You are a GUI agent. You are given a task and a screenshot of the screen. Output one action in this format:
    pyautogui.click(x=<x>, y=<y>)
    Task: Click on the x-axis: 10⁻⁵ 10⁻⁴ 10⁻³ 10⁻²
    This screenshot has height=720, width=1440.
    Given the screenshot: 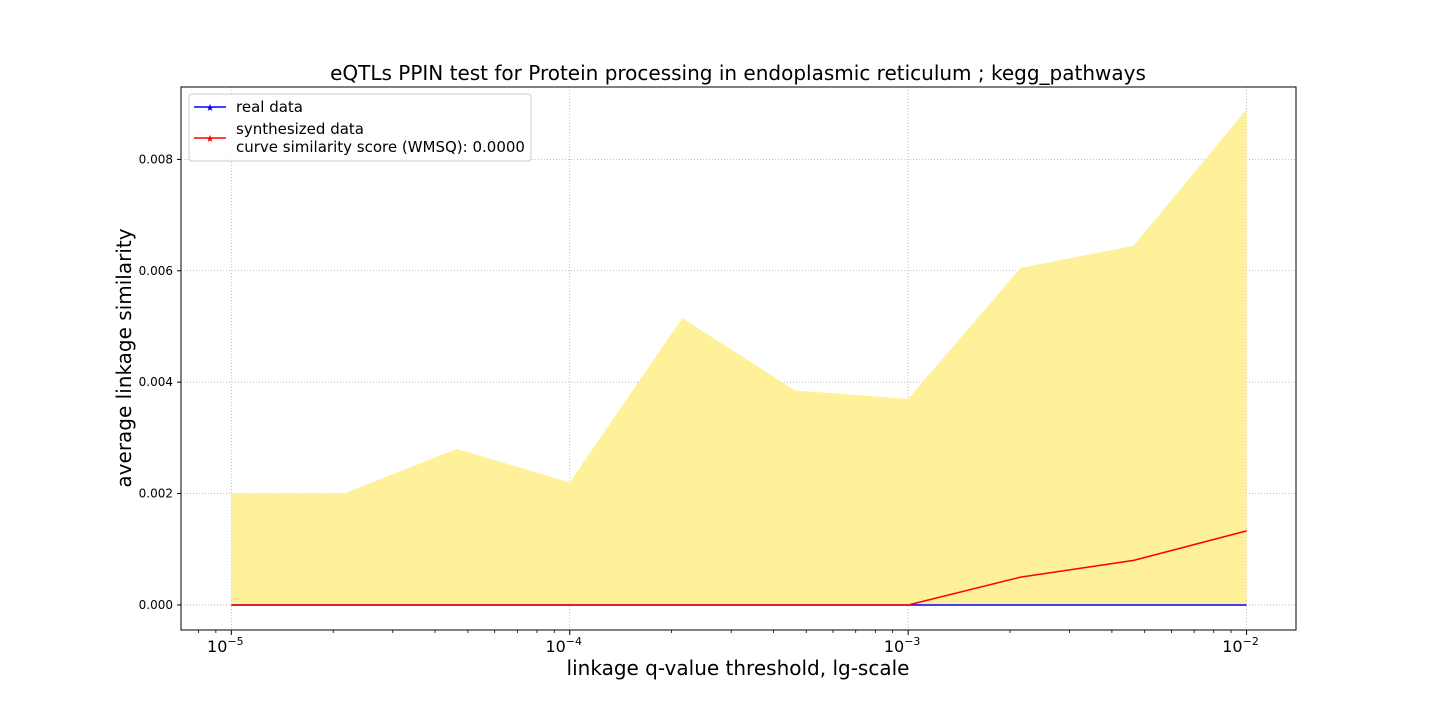 What is the action you would take?
    pyautogui.click(x=728, y=643)
    